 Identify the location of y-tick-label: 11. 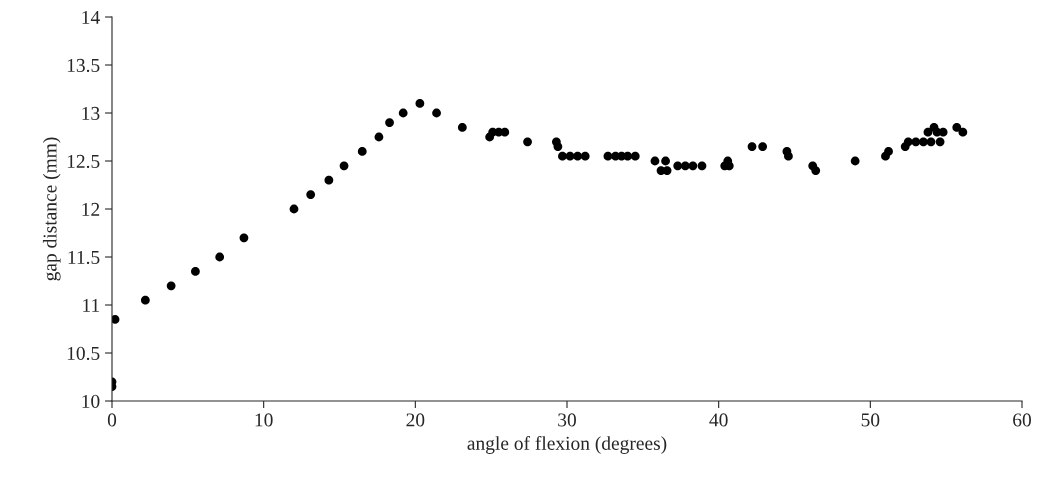
(91, 305).